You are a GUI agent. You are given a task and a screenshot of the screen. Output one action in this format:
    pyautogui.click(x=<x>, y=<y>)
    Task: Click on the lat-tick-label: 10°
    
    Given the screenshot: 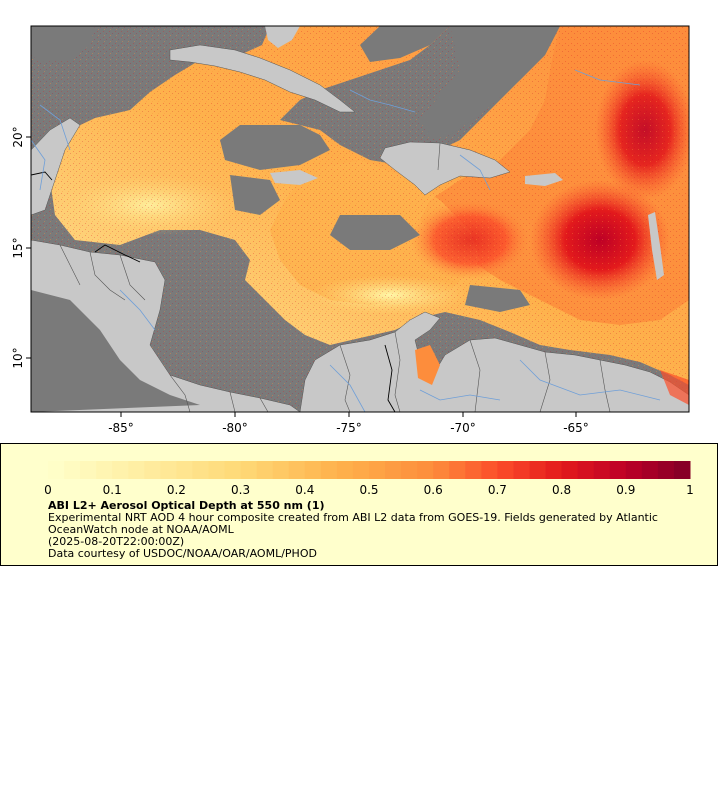 What is the action you would take?
    pyautogui.click(x=18, y=357)
    